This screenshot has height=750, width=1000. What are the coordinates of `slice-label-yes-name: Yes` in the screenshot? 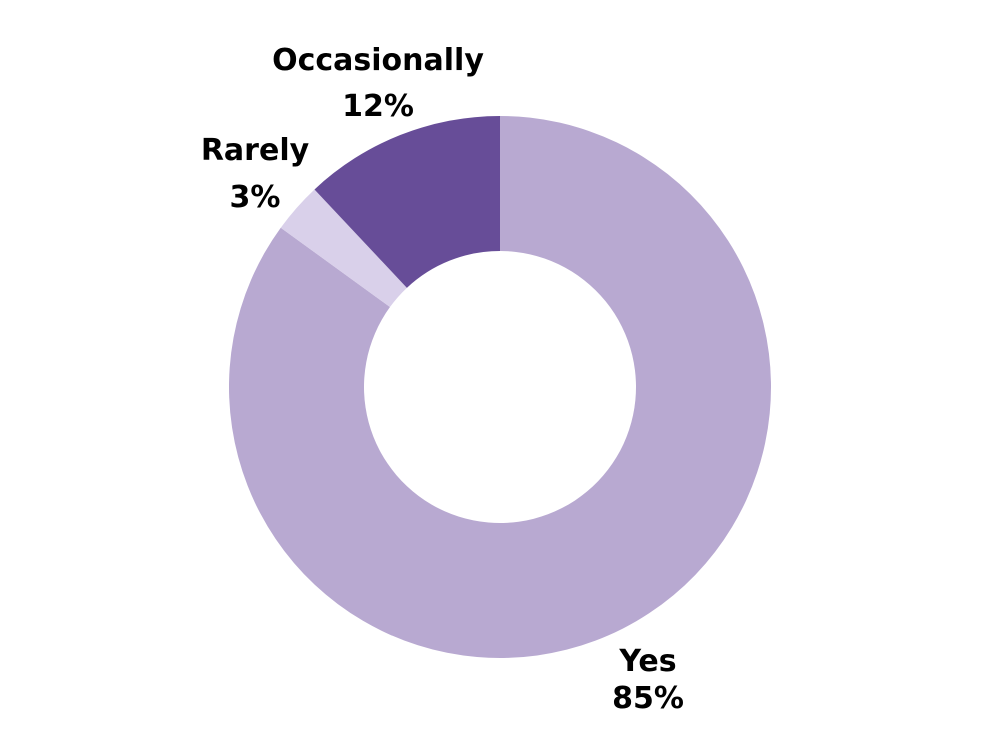 It's located at (647, 661).